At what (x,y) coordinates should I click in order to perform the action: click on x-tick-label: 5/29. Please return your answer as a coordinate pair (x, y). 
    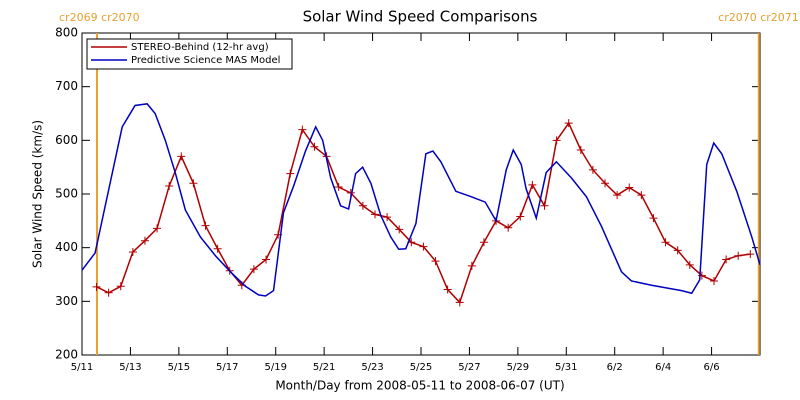
    Looking at the image, I should click on (518, 367).